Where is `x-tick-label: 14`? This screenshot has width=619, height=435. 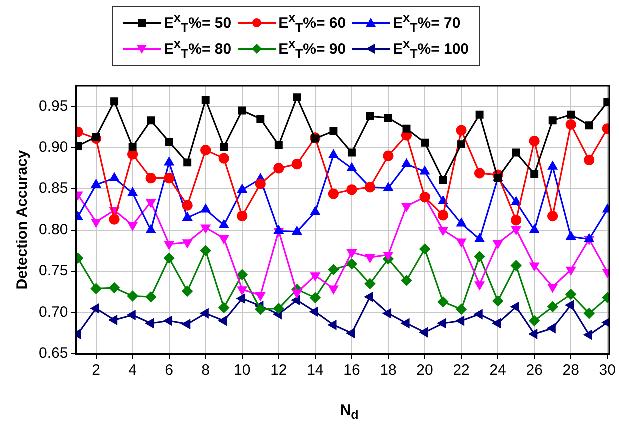
x-tick-label: 14 is located at coordinates (315, 371).